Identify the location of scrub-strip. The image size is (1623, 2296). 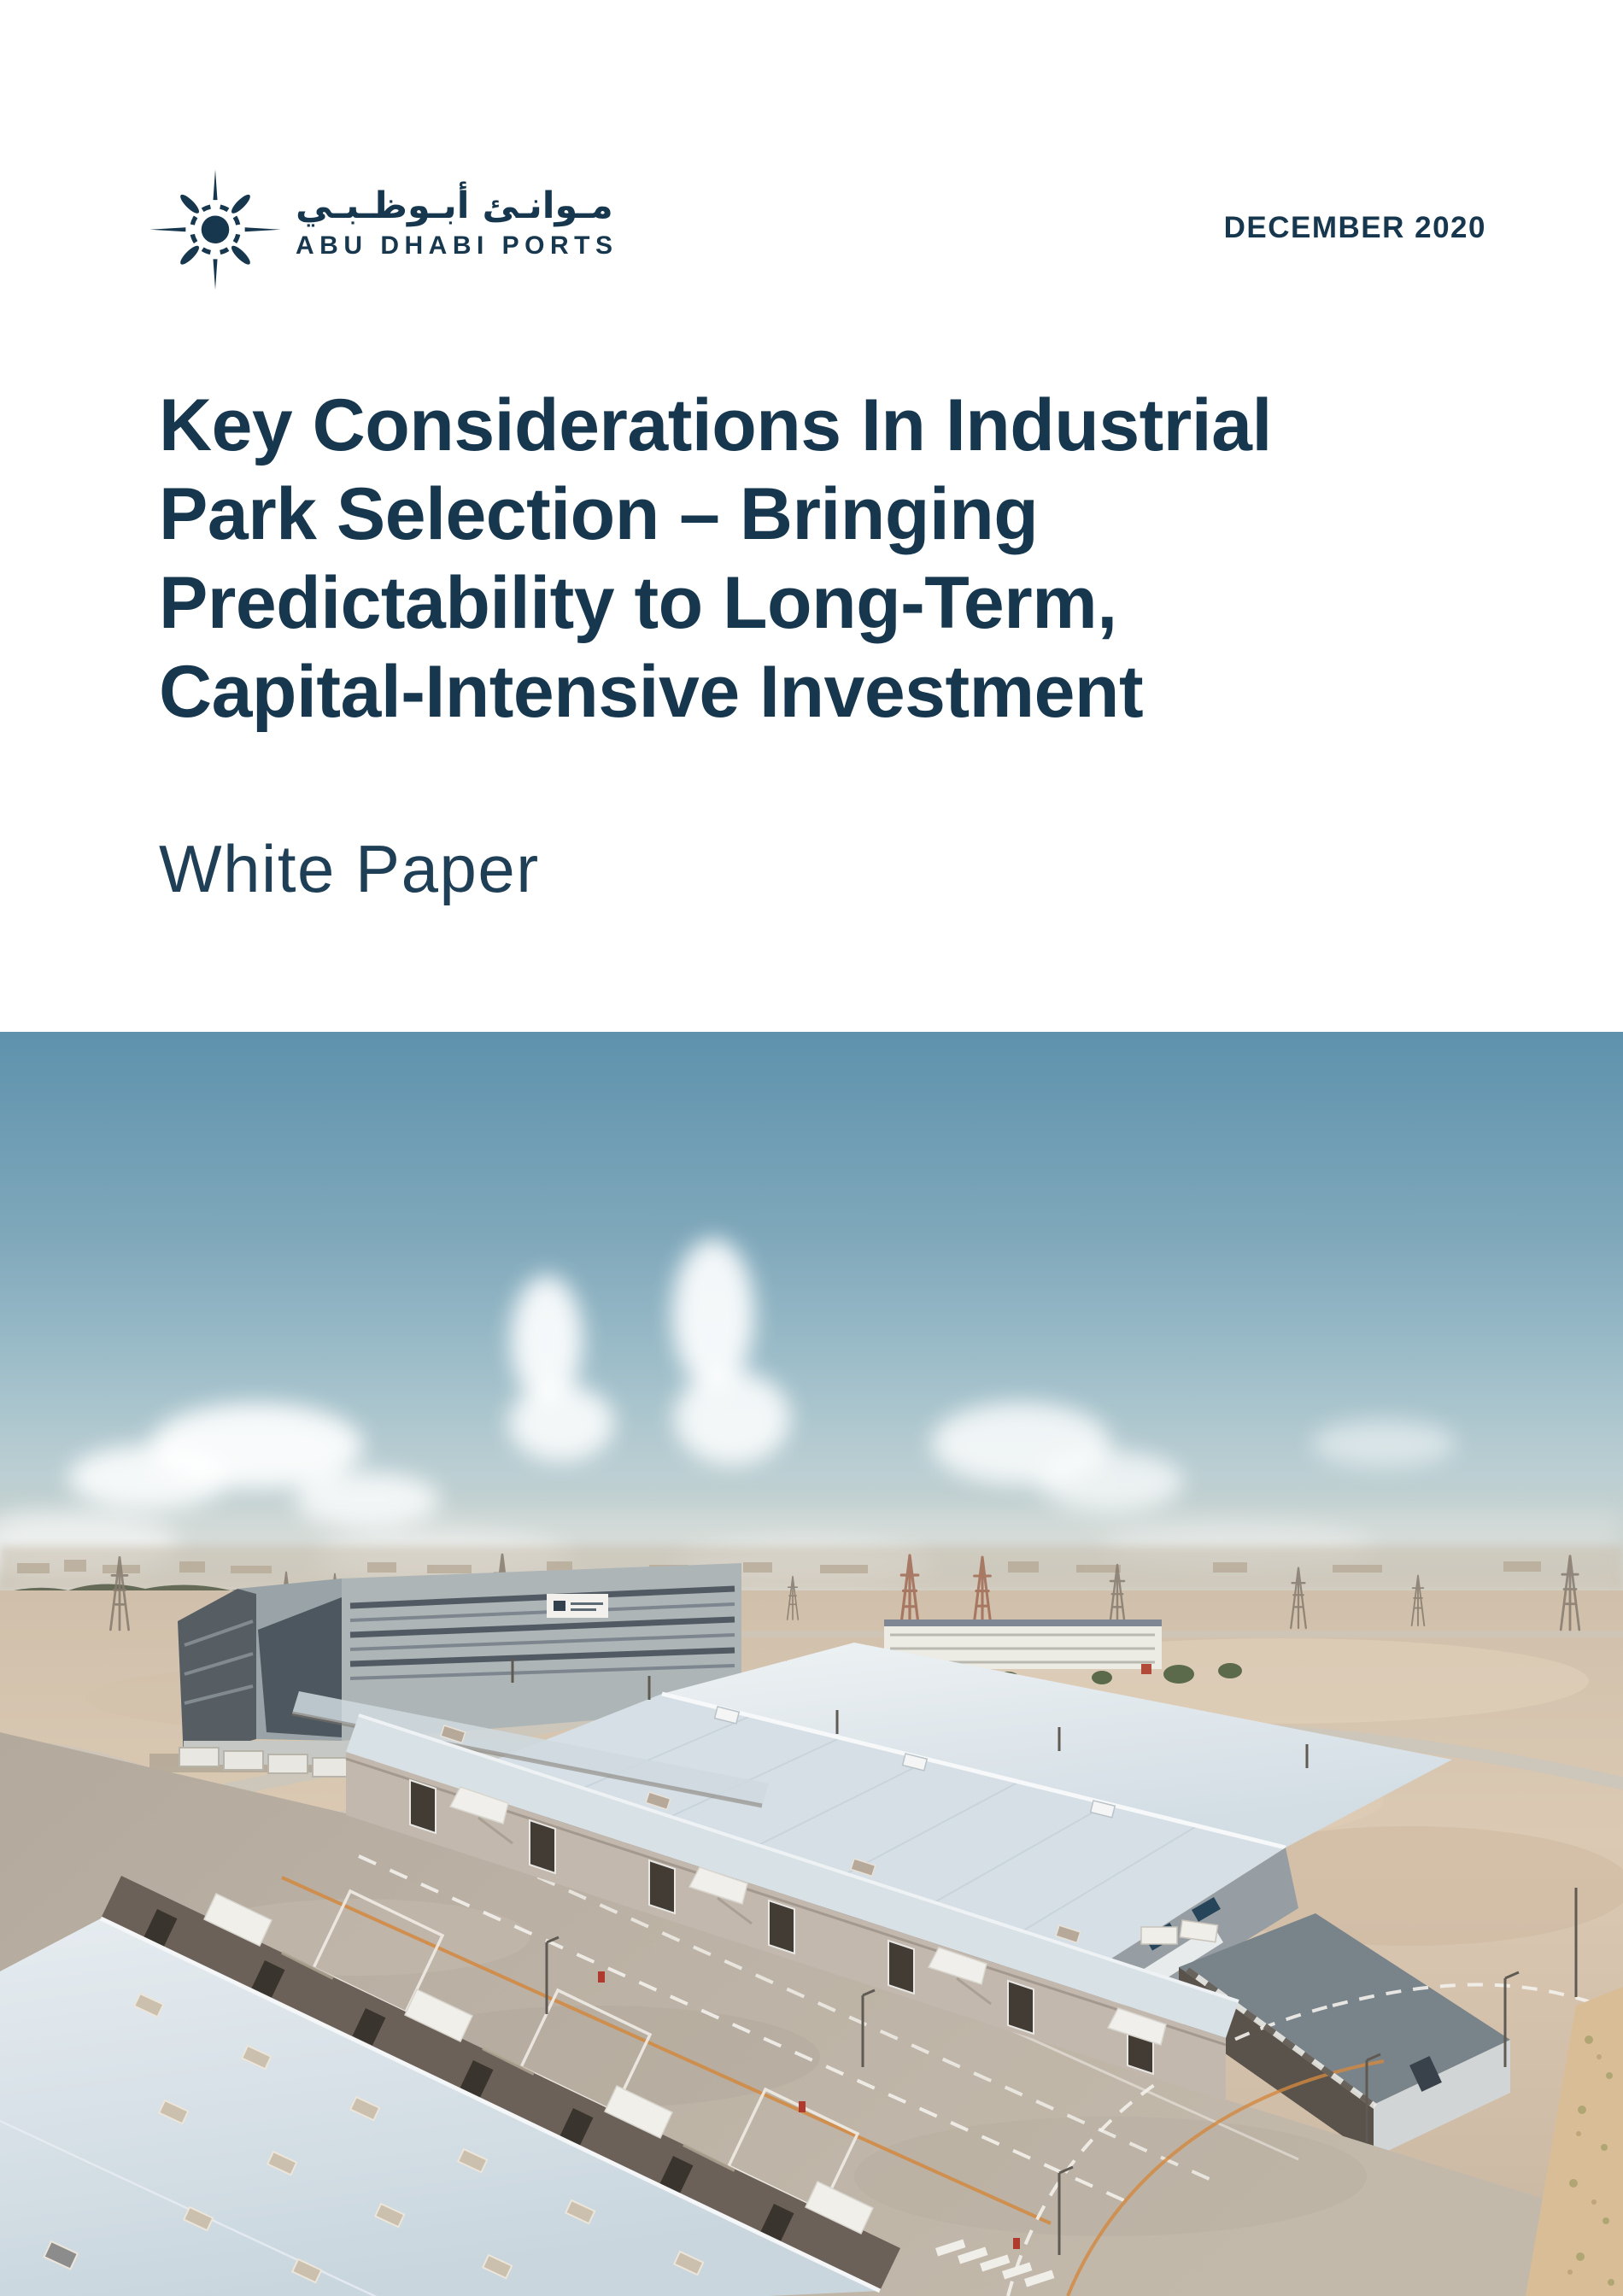
(1574, 2141).